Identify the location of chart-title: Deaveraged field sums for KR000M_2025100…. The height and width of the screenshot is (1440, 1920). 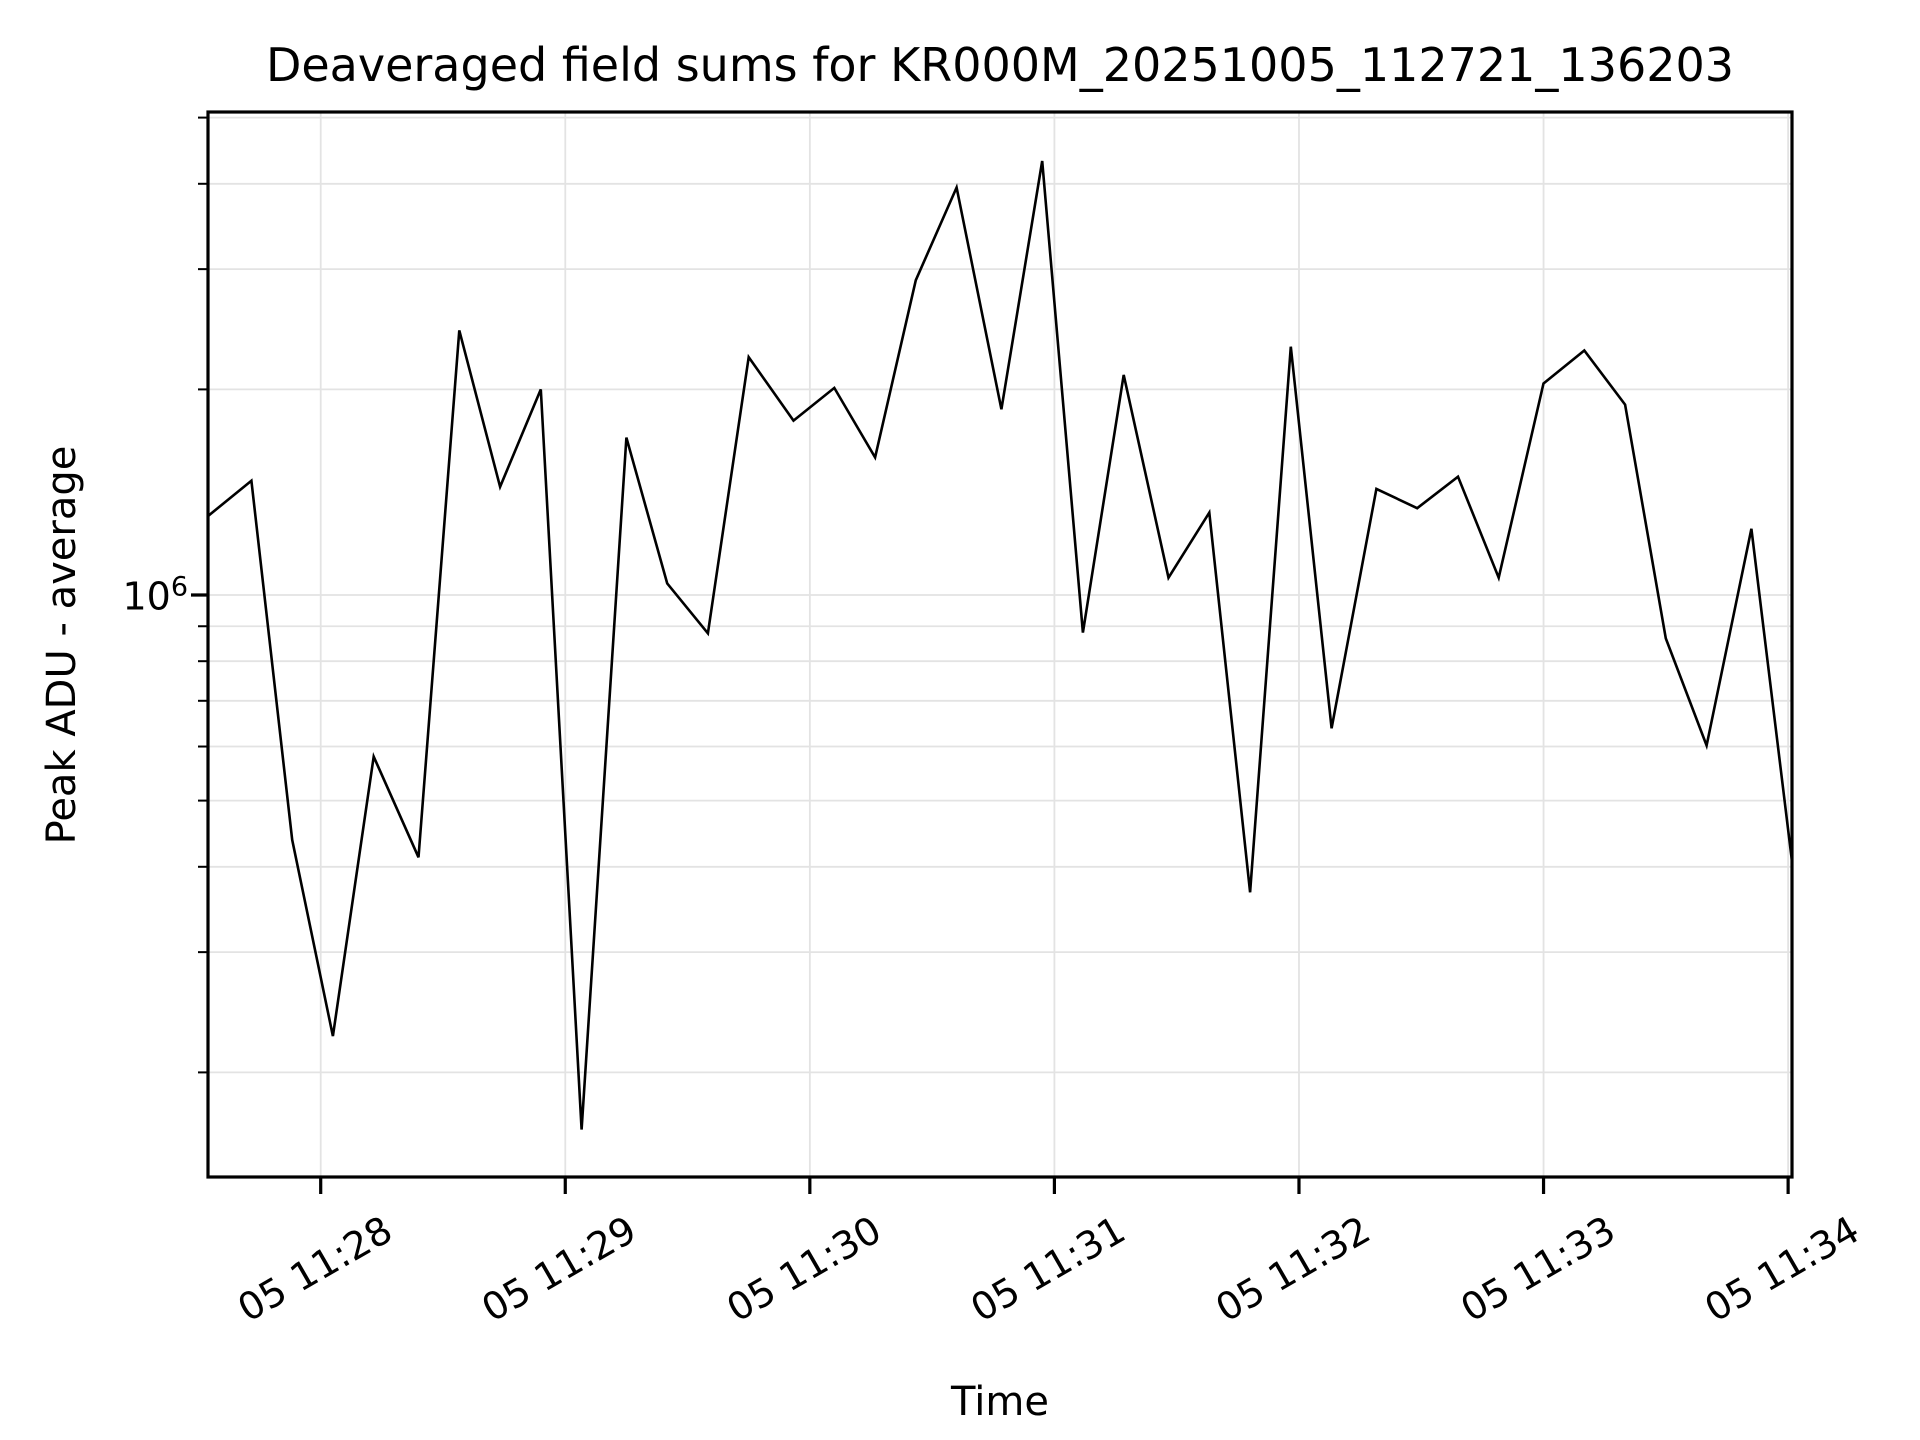
(1000, 65).